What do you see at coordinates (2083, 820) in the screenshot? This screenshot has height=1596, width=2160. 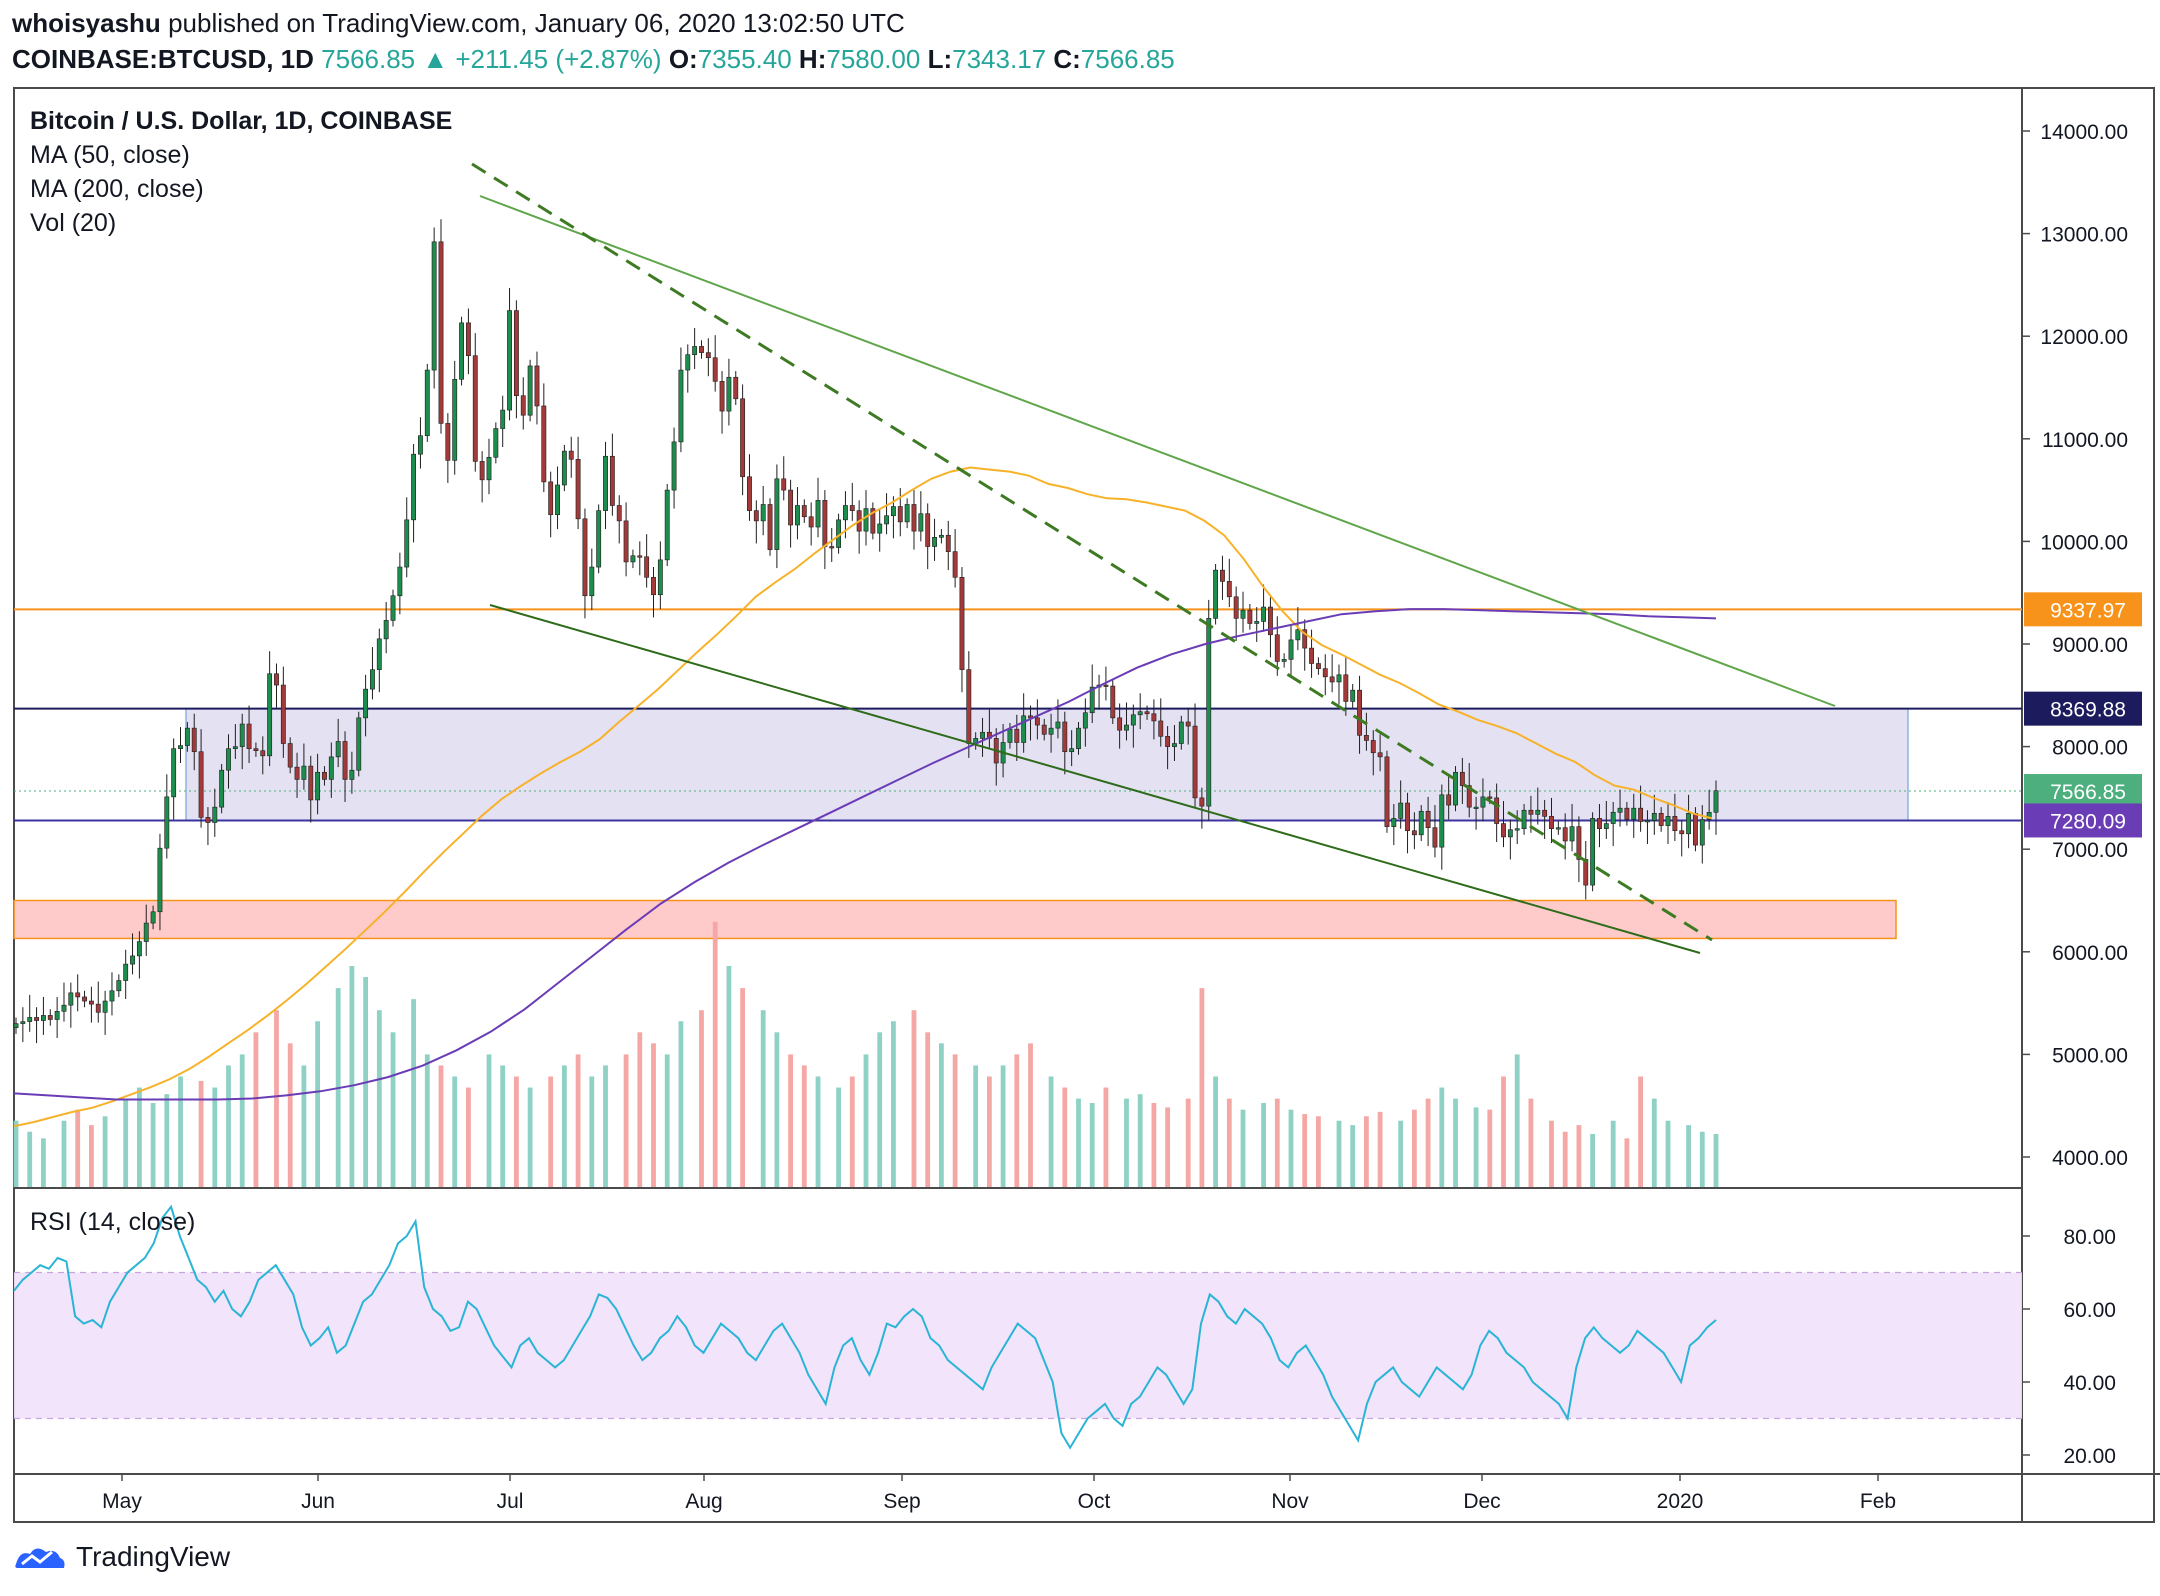 I see `price-label-box` at bounding box center [2083, 820].